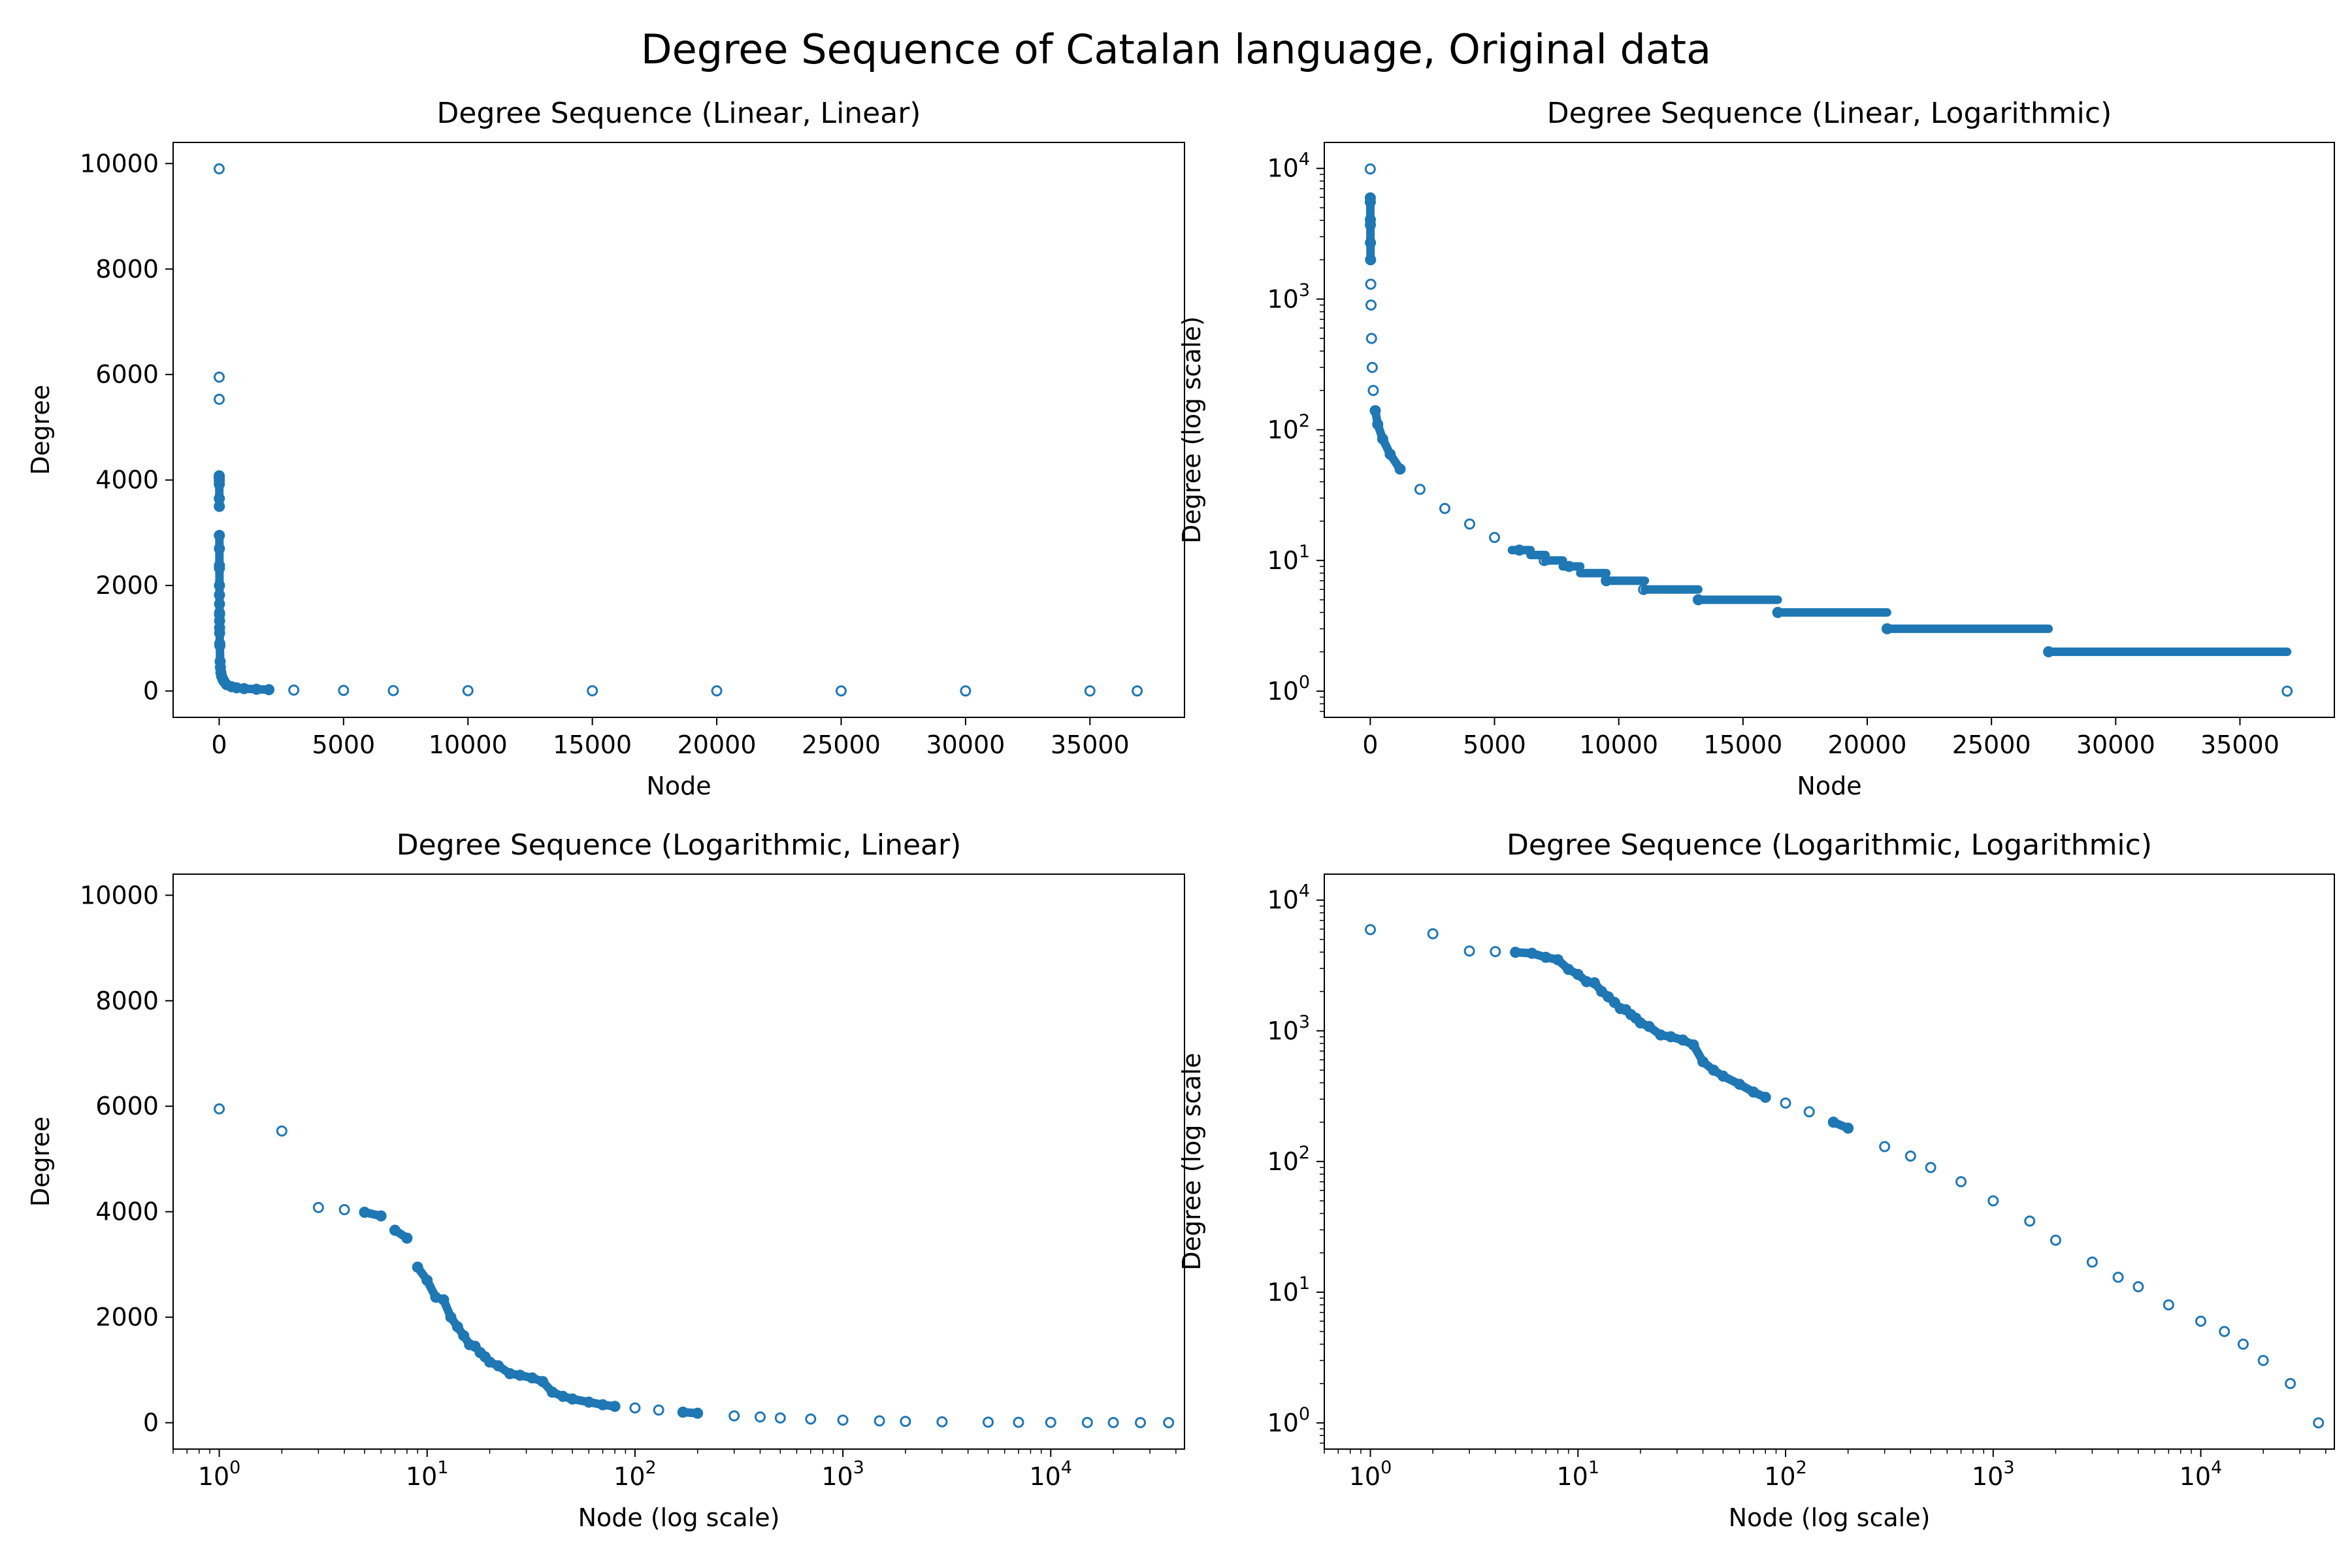 Image resolution: width=2352 pixels, height=1568 pixels. Describe the element at coordinates (2115, 744) in the screenshot. I see `x-tick-label: 30000` at that location.